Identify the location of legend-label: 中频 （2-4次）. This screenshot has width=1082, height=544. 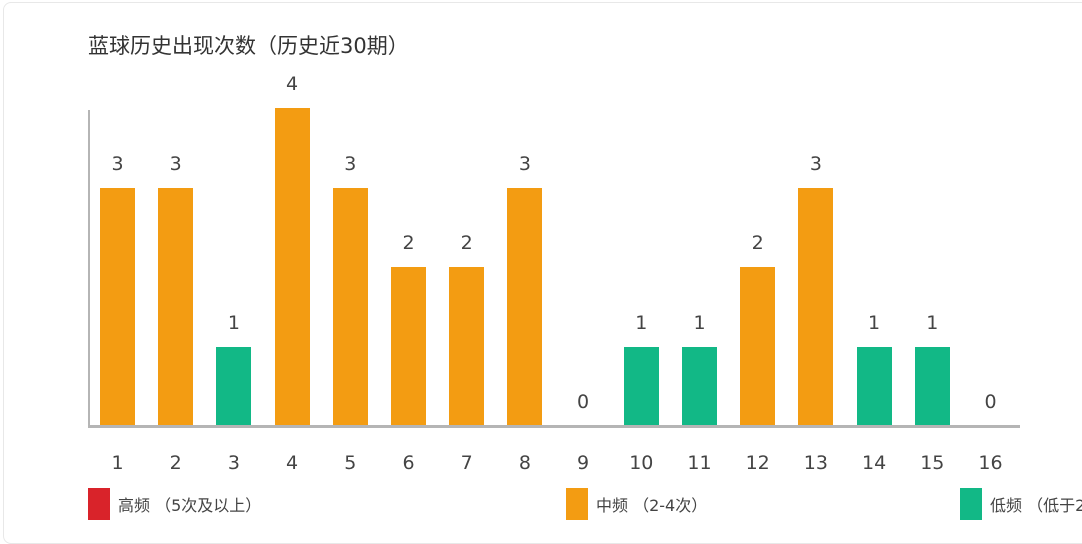
(652, 505).